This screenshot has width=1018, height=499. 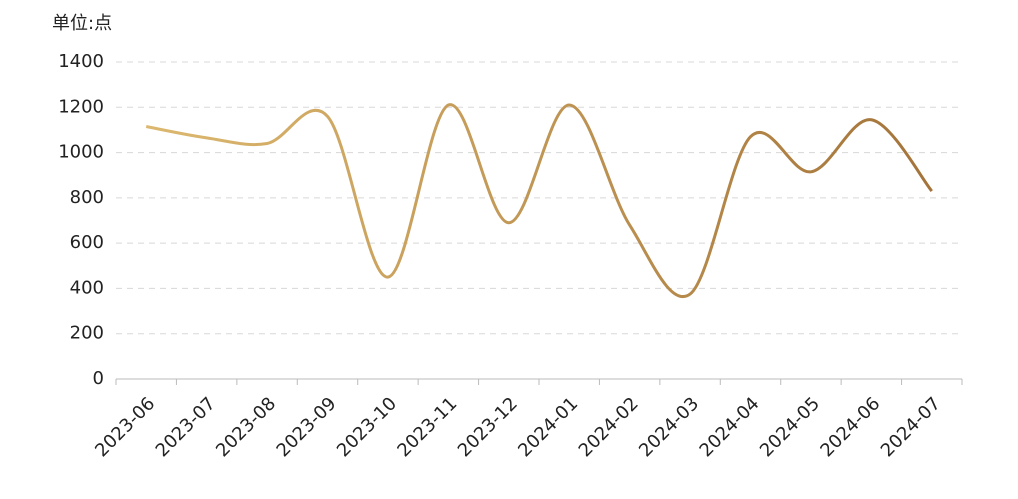 What do you see at coordinates (488, 427) in the screenshot?
I see `x-tick-label: 2023-12` at bounding box center [488, 427].